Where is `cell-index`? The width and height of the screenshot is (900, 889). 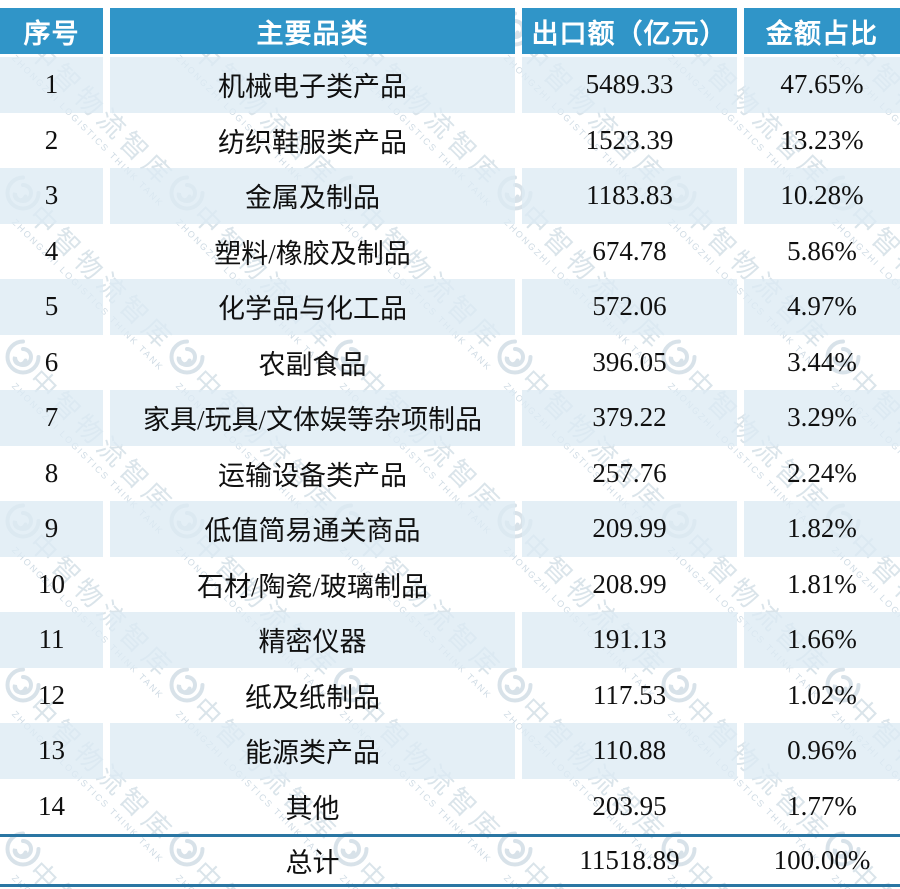 cell-index is located at coordinates (51, 860).